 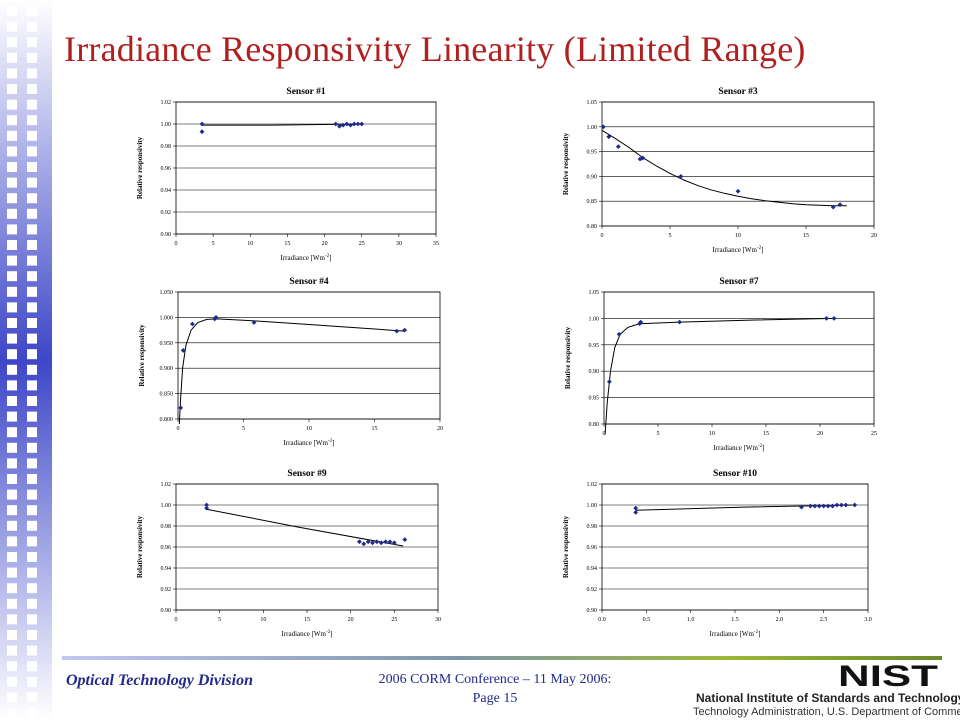 What do you see at coordinates (594, 319) in the screenshot?
I see `chart-4-ytick-label: 1.00` at bounding box center [594, 319].